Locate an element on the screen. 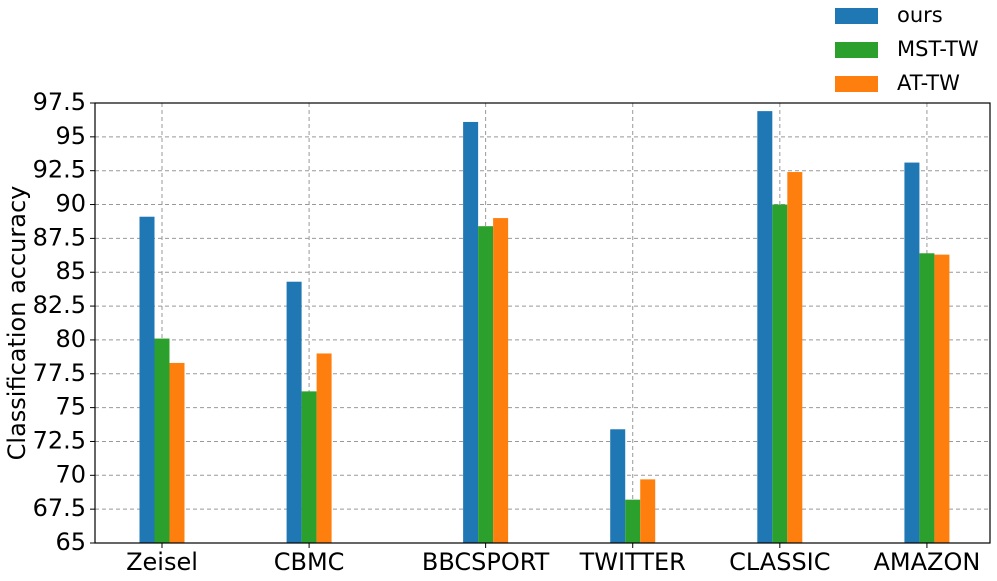 This screenshot has height=581, width=997. x-tick-label: CLASSIC is located at coordinates (779, 562).